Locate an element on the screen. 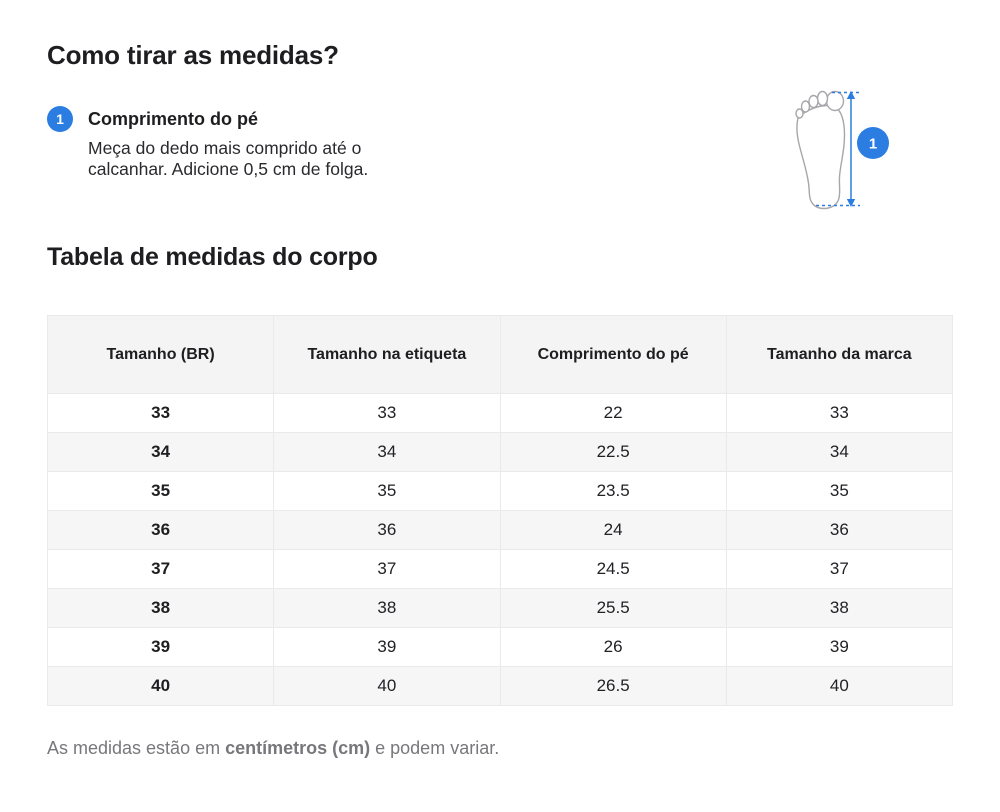  size-br-cell: 34 is located at coordinates (160, 452).